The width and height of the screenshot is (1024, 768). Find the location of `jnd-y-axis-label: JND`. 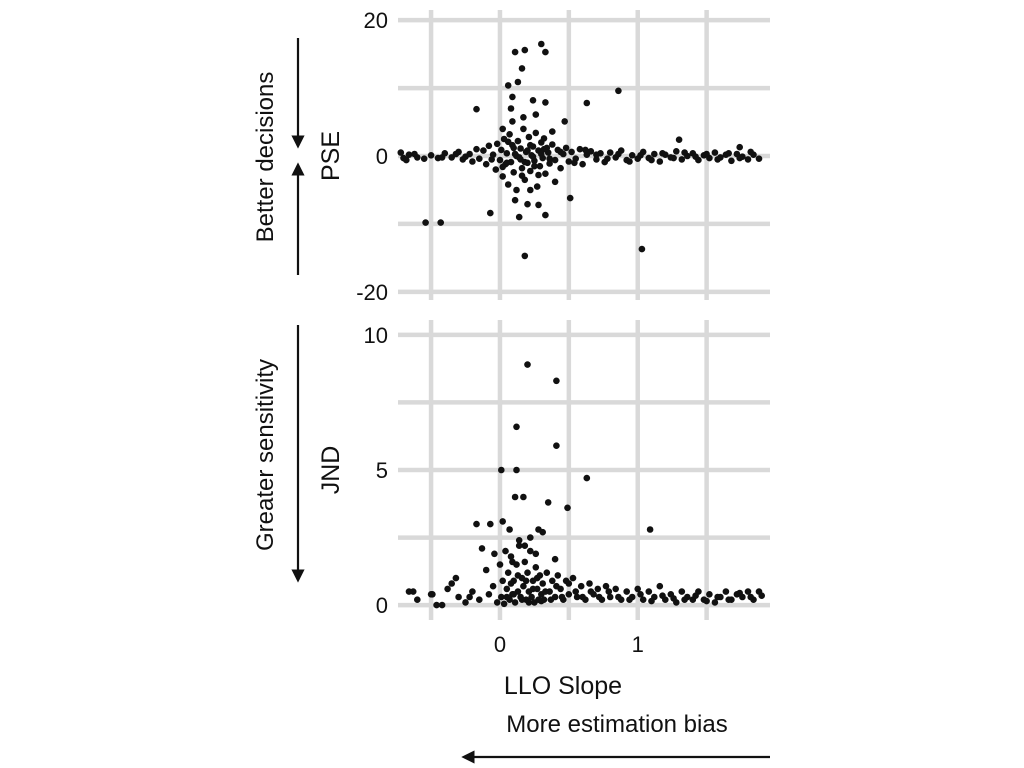

jnd-y-axis-label: JND is located at coordinates (331, 470).